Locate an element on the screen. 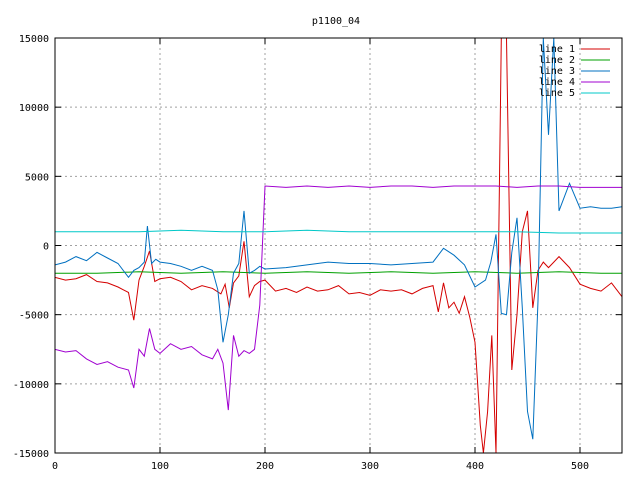 The image size is (640, 480). legend-label: line 2 is located at coordinates (557, 60).